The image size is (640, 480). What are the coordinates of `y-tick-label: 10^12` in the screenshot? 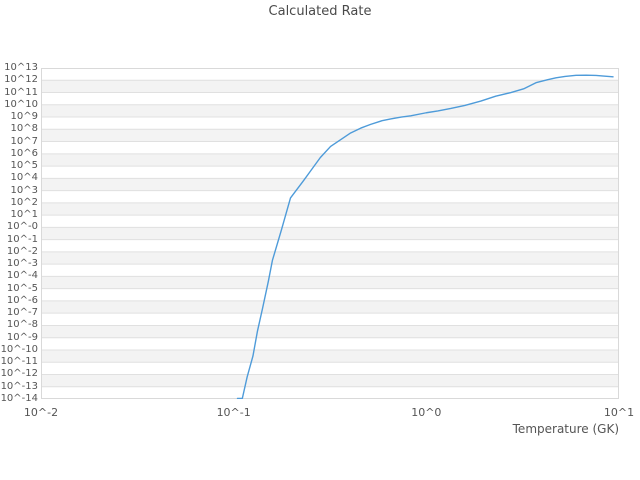 It's located at (21, 80).